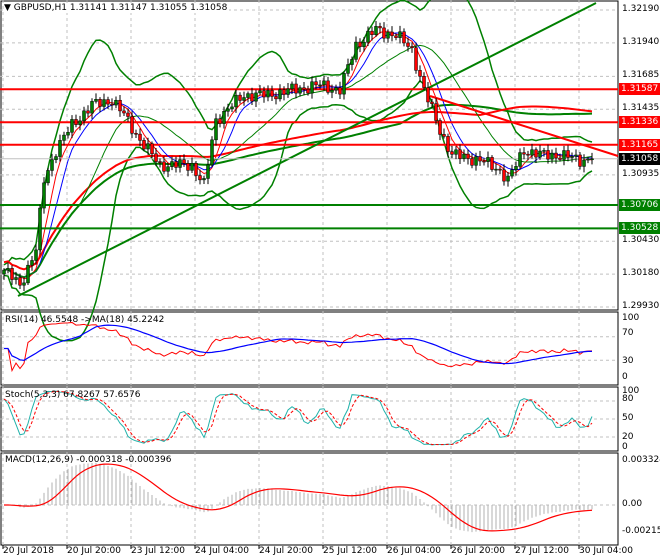 This screenshot has height=560, width=660. I want to click on high-value: 1.31147, so click(128, 8).